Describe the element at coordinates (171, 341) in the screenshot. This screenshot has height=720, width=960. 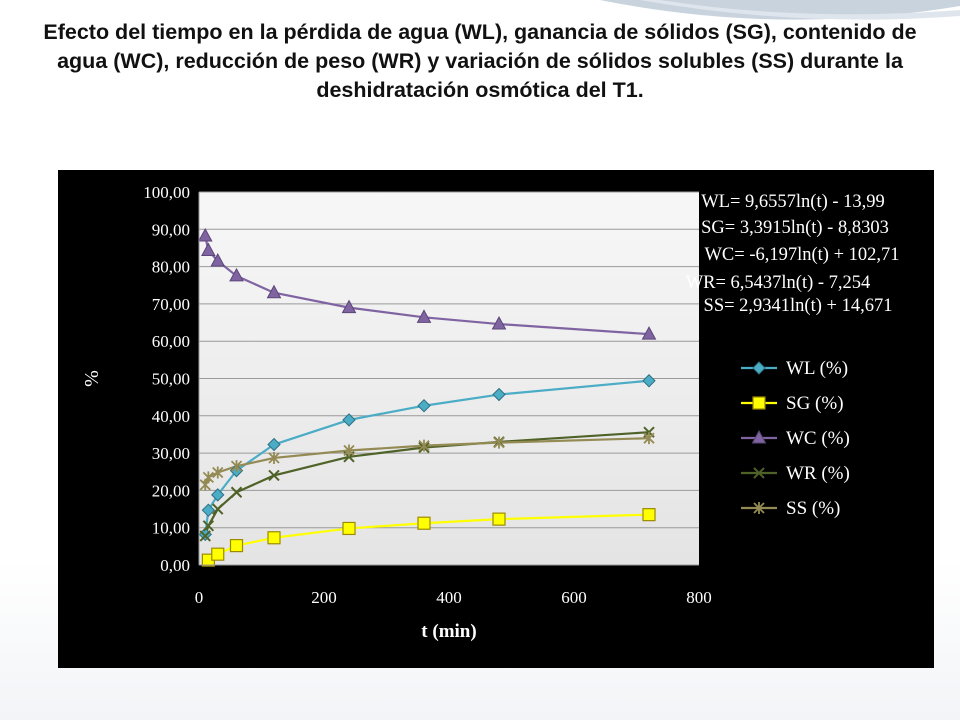
I see `y-tick-label: 60,00` at that location.